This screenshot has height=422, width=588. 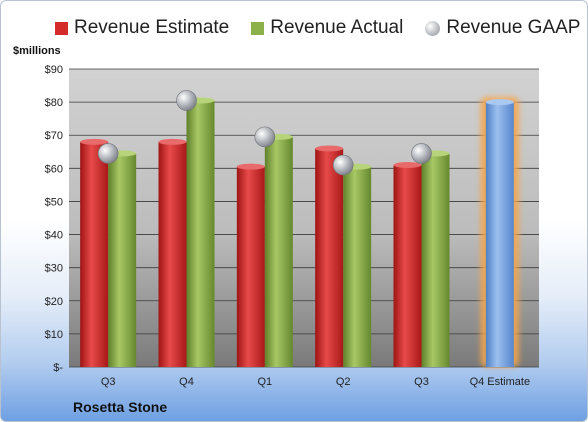 I want to click on x-tick-label: Q4, so click(x=186, y=382).